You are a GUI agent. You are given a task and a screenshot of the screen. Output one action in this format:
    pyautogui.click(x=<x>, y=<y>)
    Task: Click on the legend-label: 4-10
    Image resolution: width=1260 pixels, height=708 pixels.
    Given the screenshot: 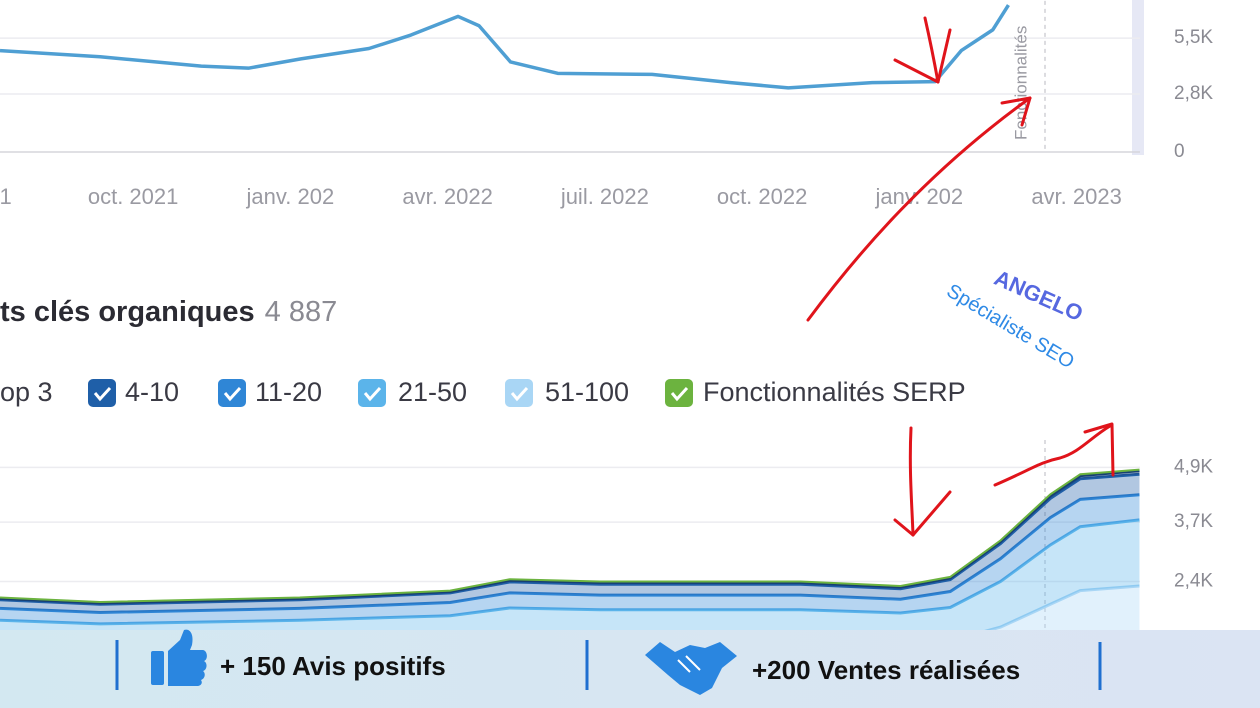 What is the action you would take?
    pyautogui.click(x=152, y=392)
    